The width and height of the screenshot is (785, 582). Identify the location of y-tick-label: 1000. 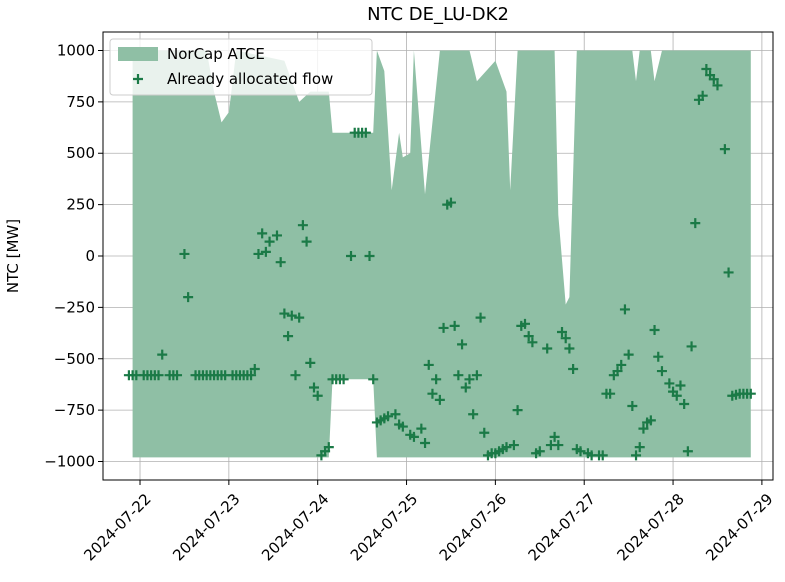
(76, 50).